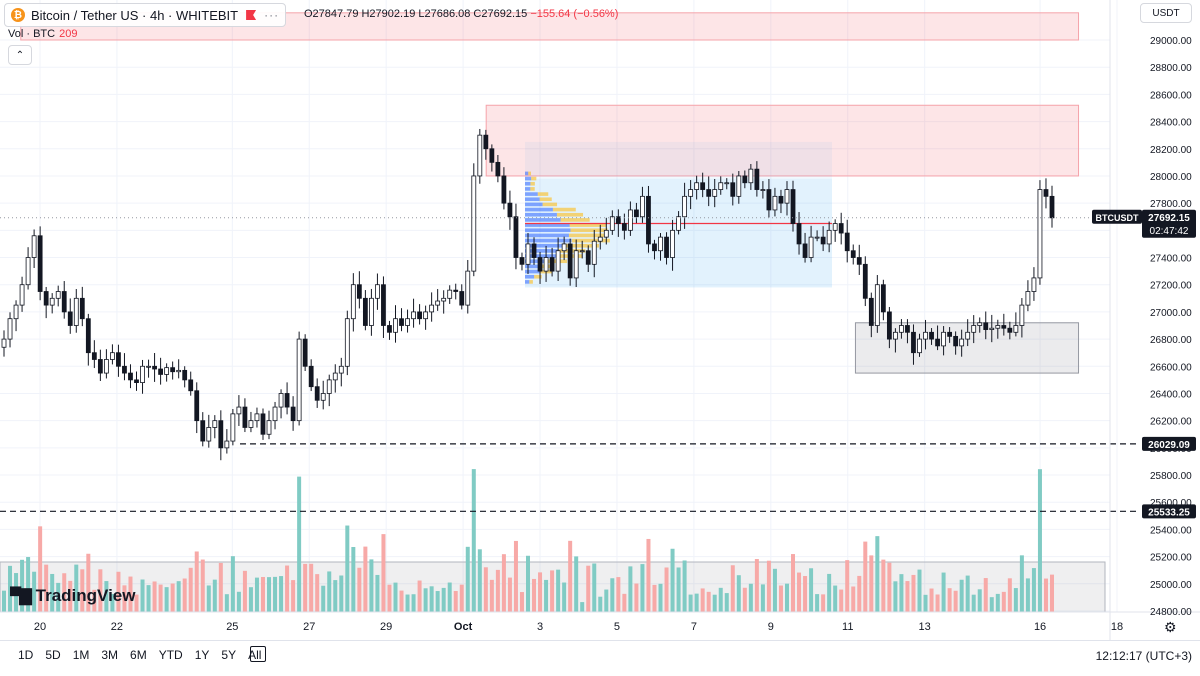 The image size is (1200, 676). I want to click on tf-6m: 6M, so click(138, 655).